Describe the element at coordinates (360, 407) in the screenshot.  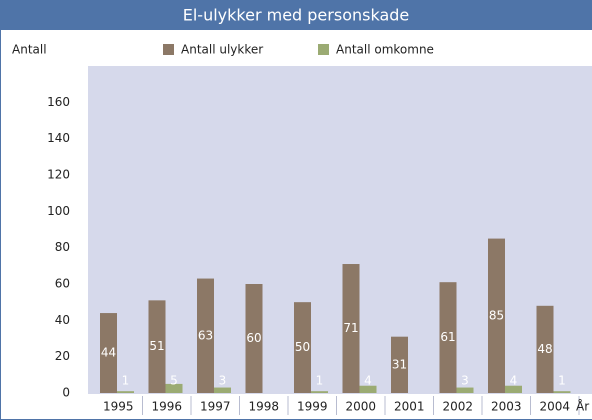
I see `x-tick-label: 2000` at that location.